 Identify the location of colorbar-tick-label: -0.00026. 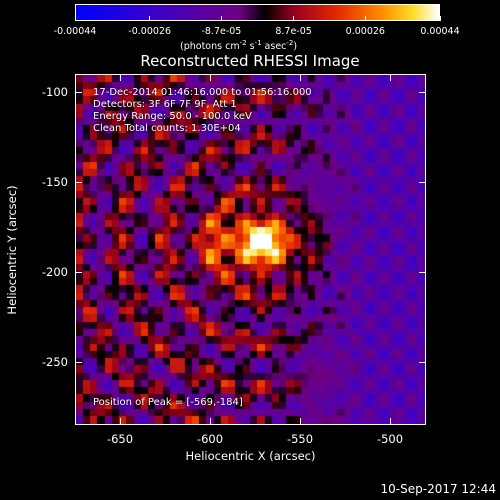
(150, 31).